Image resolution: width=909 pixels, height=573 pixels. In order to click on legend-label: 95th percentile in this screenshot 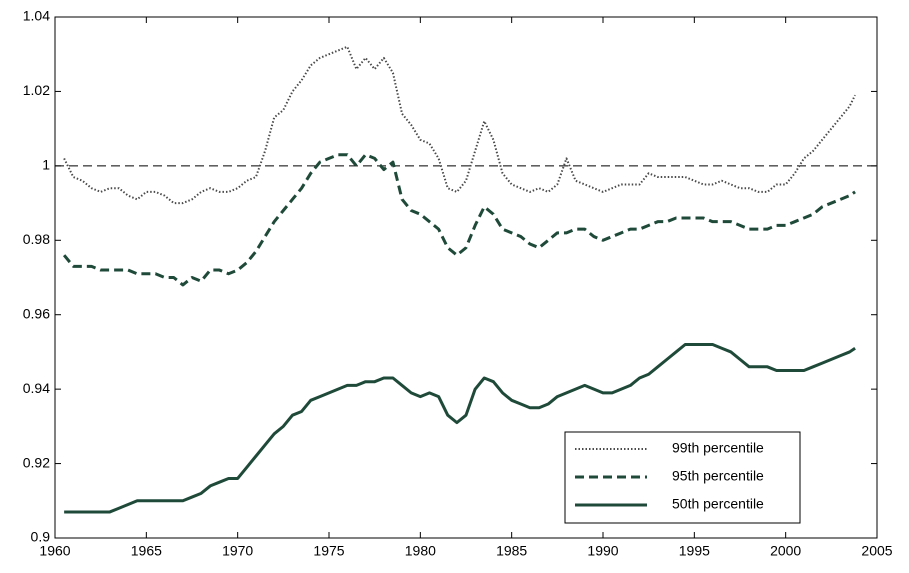, I will do `click(718, 476)`.